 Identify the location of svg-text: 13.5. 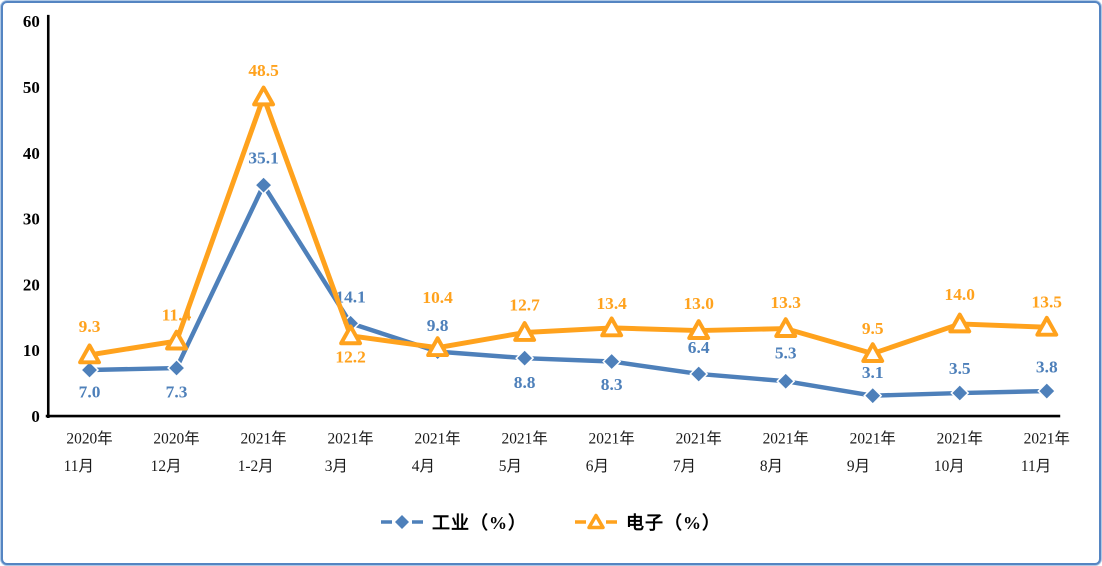
(1047, 302).